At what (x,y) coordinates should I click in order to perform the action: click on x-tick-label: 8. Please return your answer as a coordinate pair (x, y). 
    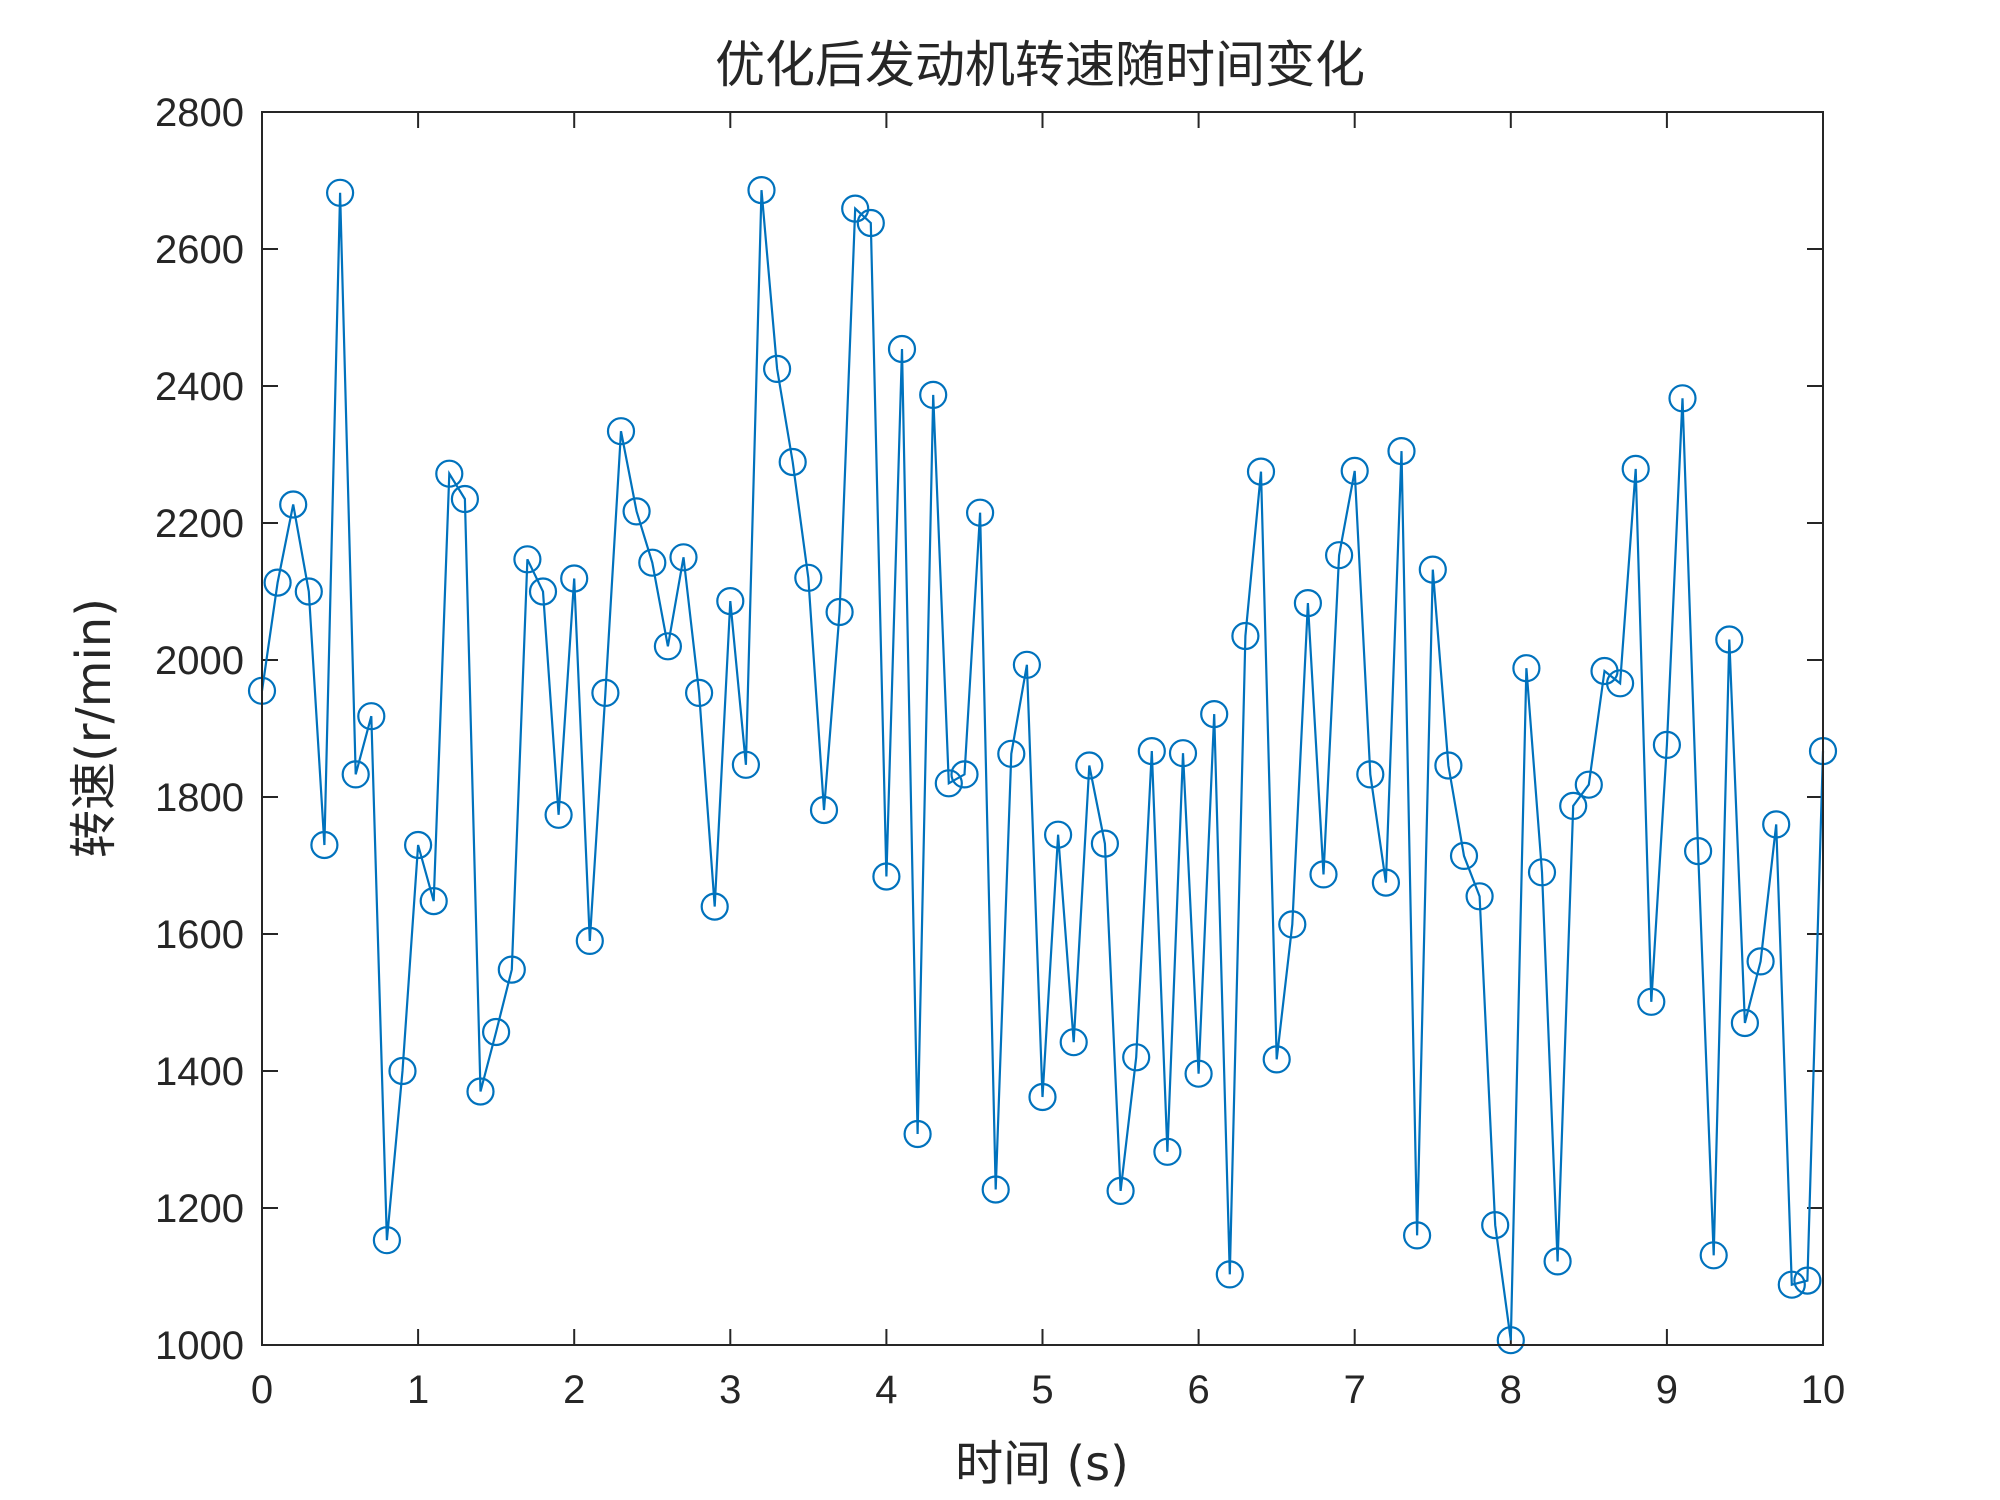
    Looking at the image, I should click on (1511, 1390).